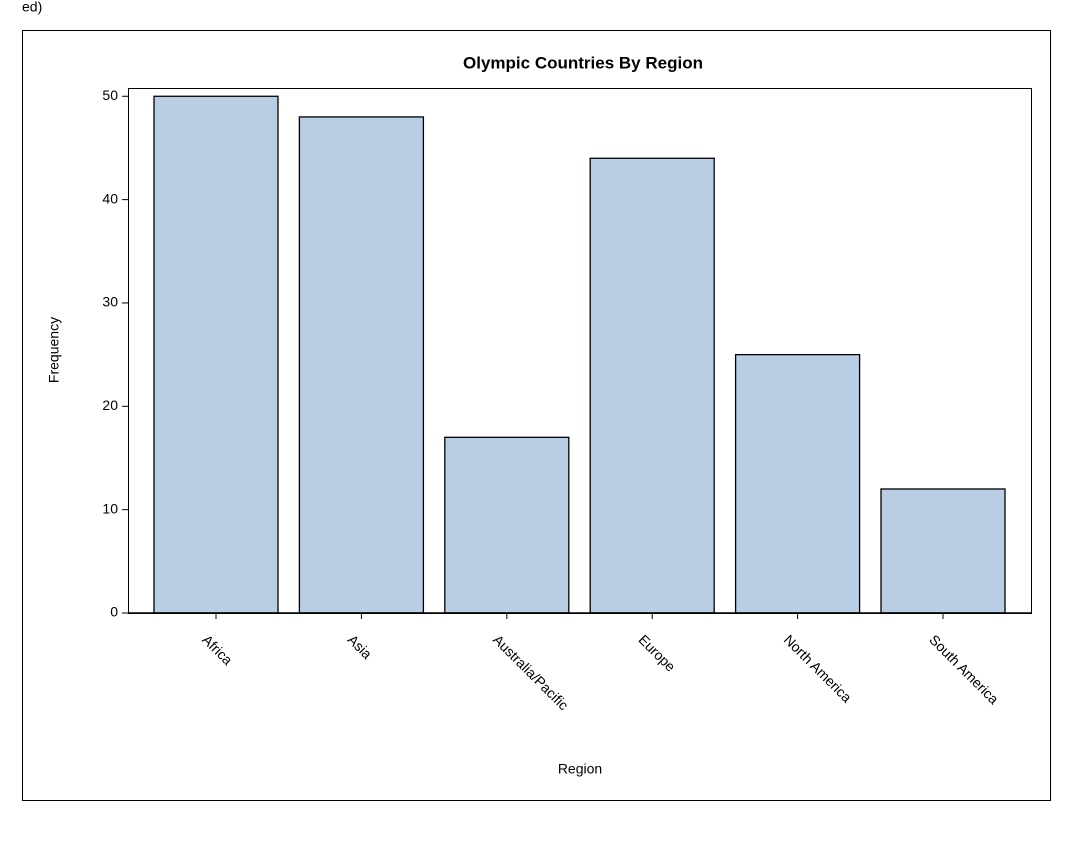  Describe the element at coordinates (110, 198) in the screenshot. I see `y-tick-label: 40` at that location.